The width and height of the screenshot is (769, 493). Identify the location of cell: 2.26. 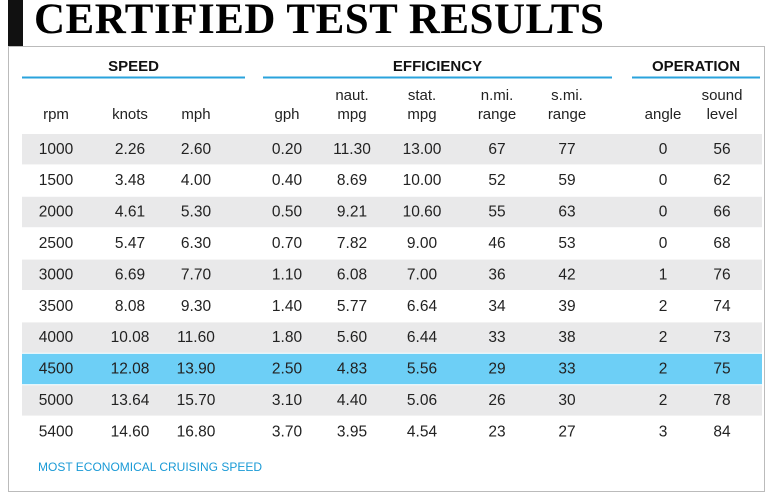
(130, 149).